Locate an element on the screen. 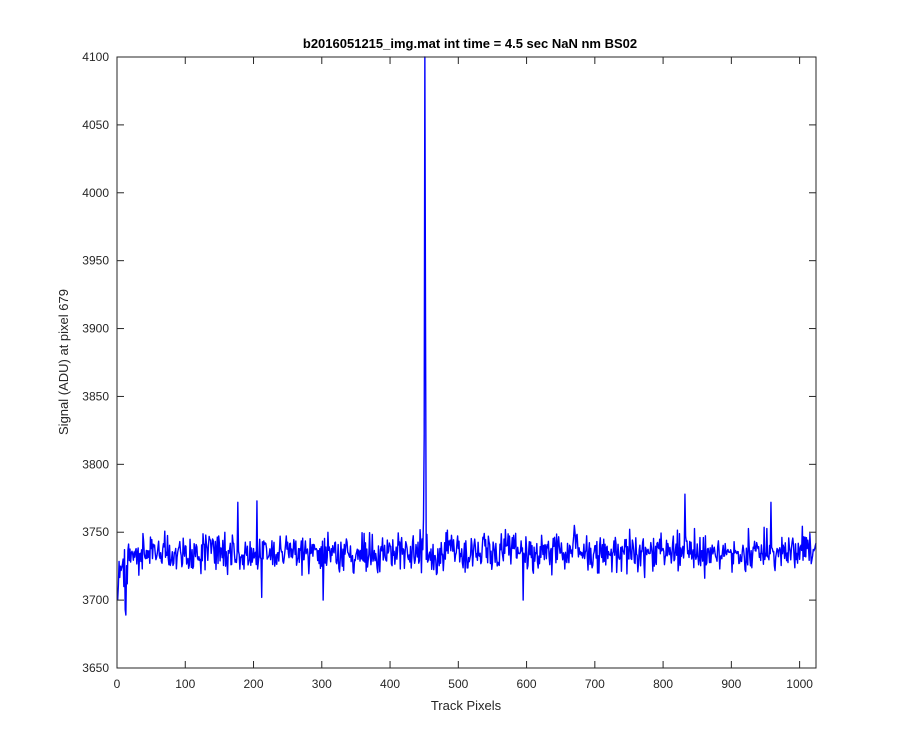  x-tick-label: 400 is located at coordinates (390, 684).